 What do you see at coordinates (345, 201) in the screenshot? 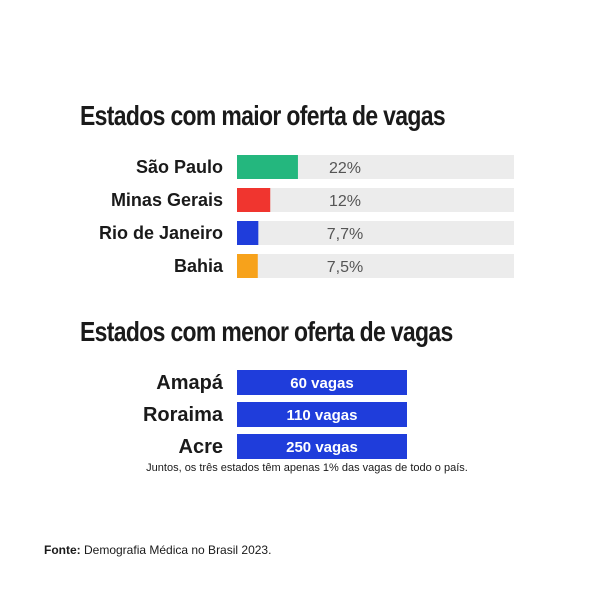
I see `value-label: 12%` at bounding box center [345, 201].